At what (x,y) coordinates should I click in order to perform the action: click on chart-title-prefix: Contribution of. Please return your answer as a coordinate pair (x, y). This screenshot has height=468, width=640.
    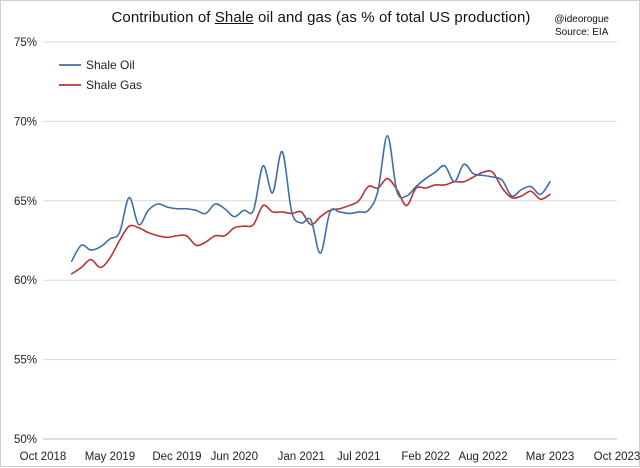
    Looking at the image, I should click on (163, 17).